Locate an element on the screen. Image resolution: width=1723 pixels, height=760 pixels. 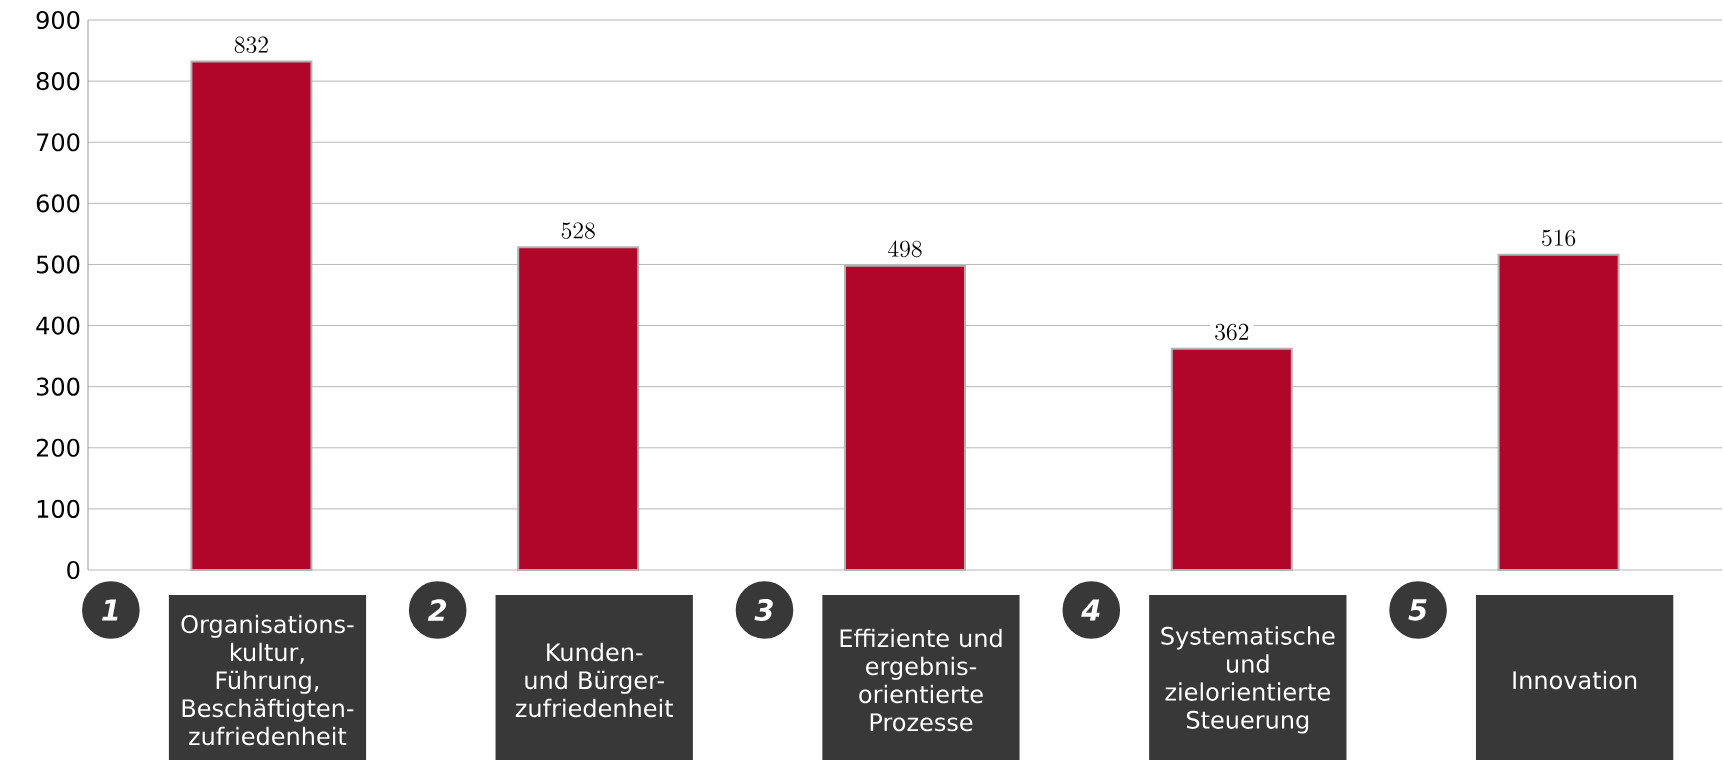
x-tick-label: Kunden- und Bürger-zufriedenheit is located at coordinates (594, 680).